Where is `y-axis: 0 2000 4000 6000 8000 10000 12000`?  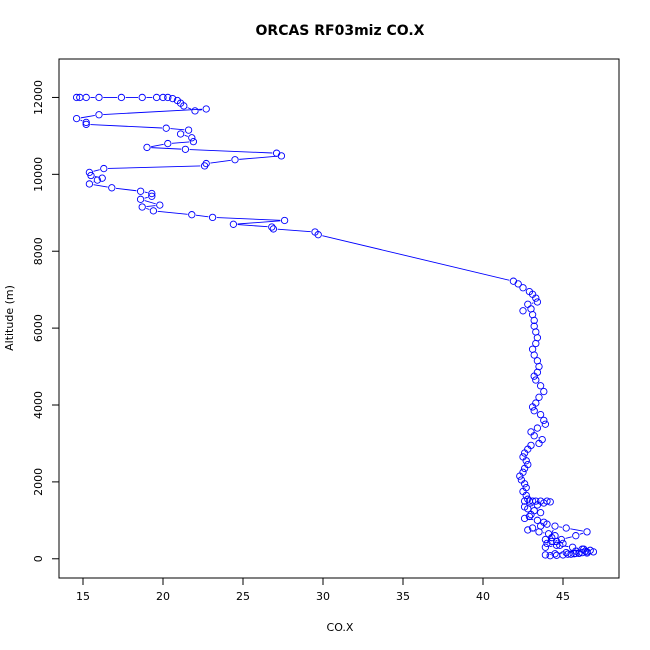 y-axis: 0 2000 4000 6000 8000 10000 12000 is located at coordinates (46, 321).